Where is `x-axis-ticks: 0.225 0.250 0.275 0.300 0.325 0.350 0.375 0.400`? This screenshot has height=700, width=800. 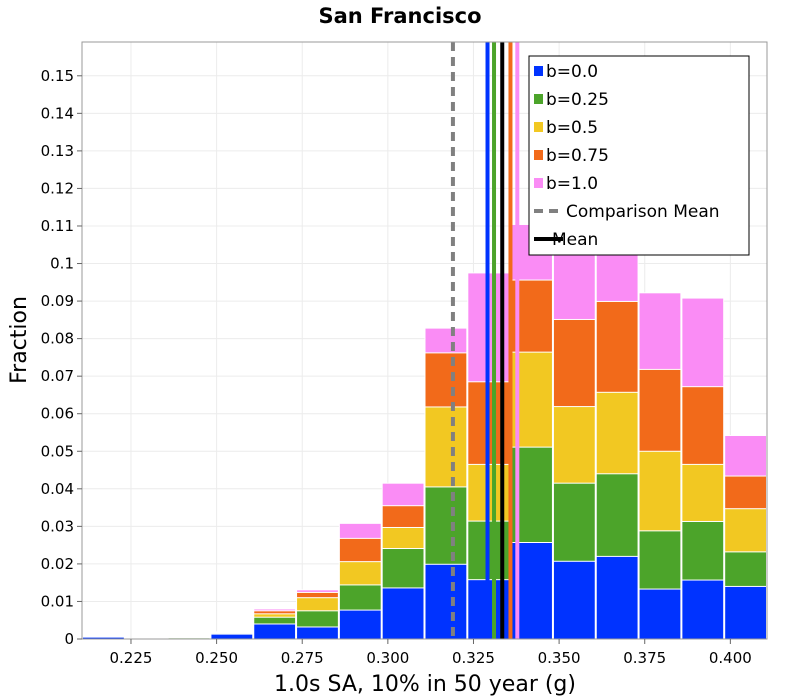
x-axis-ticks: 0.225 0.250 0.275 0.300 0.325 0.350 0.375 0.400 is located at coordinates (431, 653).